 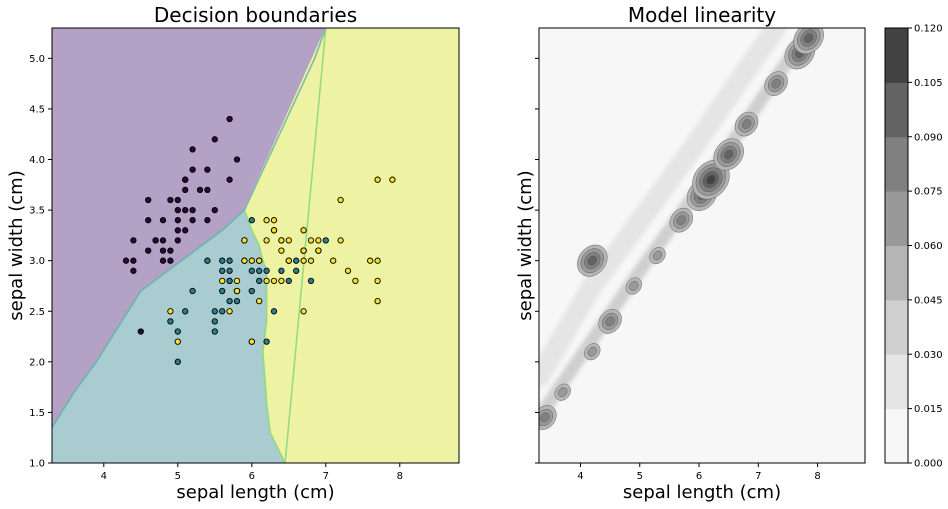 I want to click on scatter-points, so click(x=259, y=240).